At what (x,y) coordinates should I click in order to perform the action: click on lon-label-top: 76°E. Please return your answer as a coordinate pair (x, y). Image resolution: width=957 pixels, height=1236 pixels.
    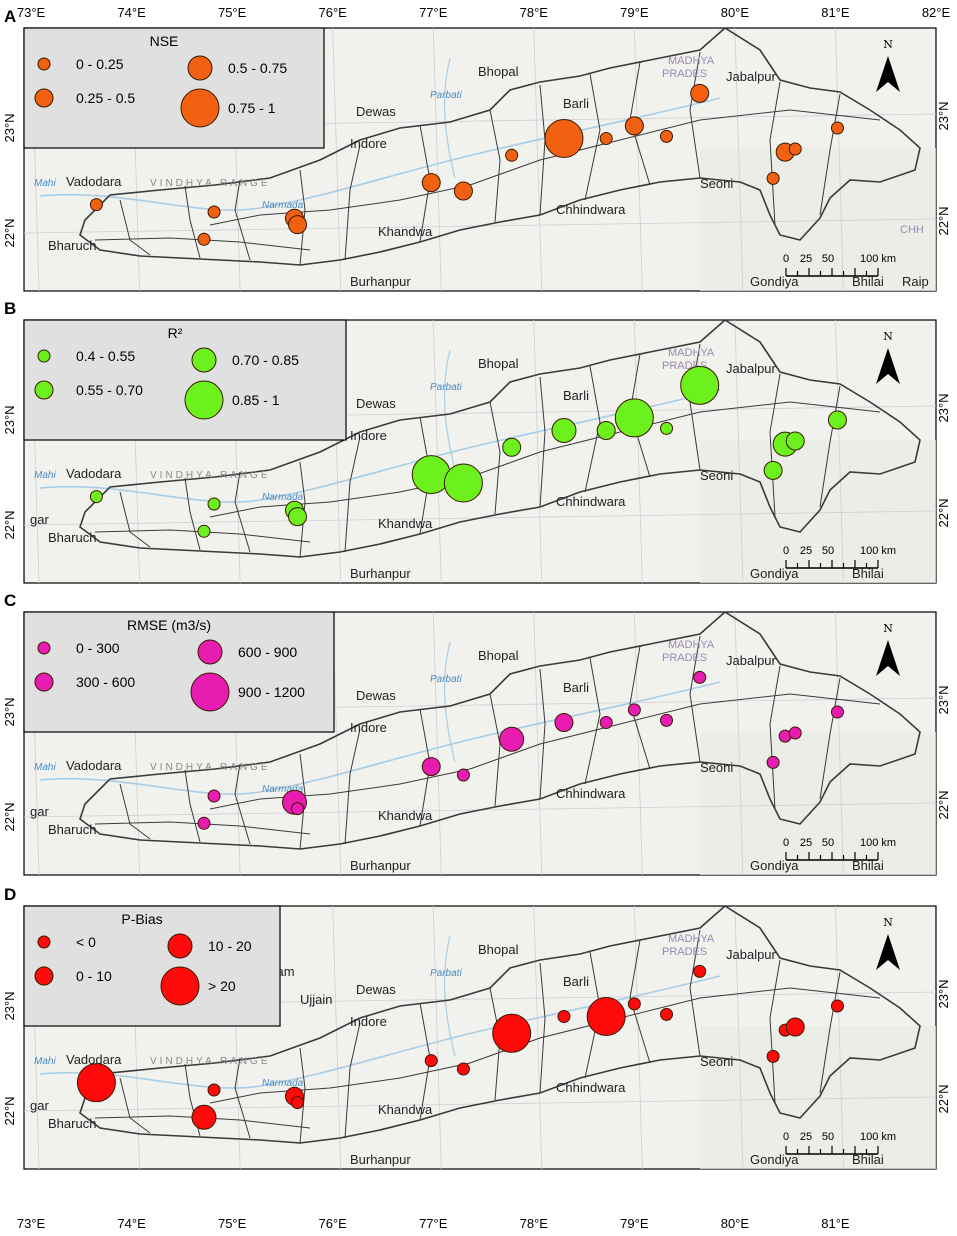
    Looking at the image, I should click on (333, 12).